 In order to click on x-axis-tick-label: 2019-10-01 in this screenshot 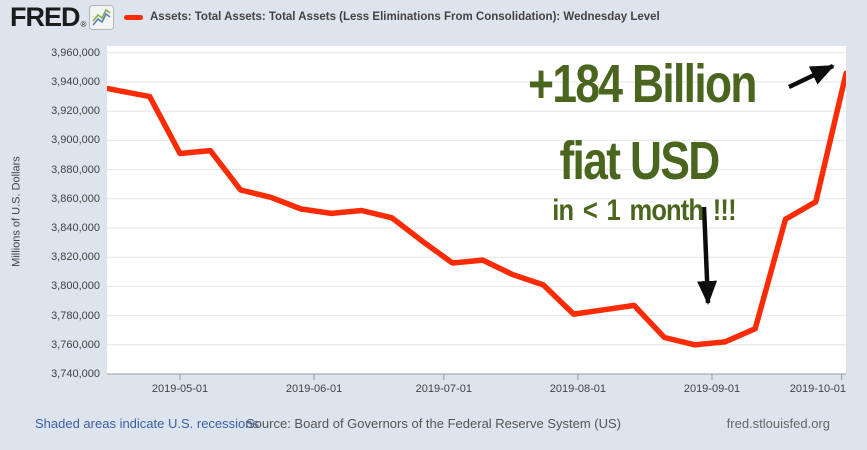, I will do `click(817, 389)`.